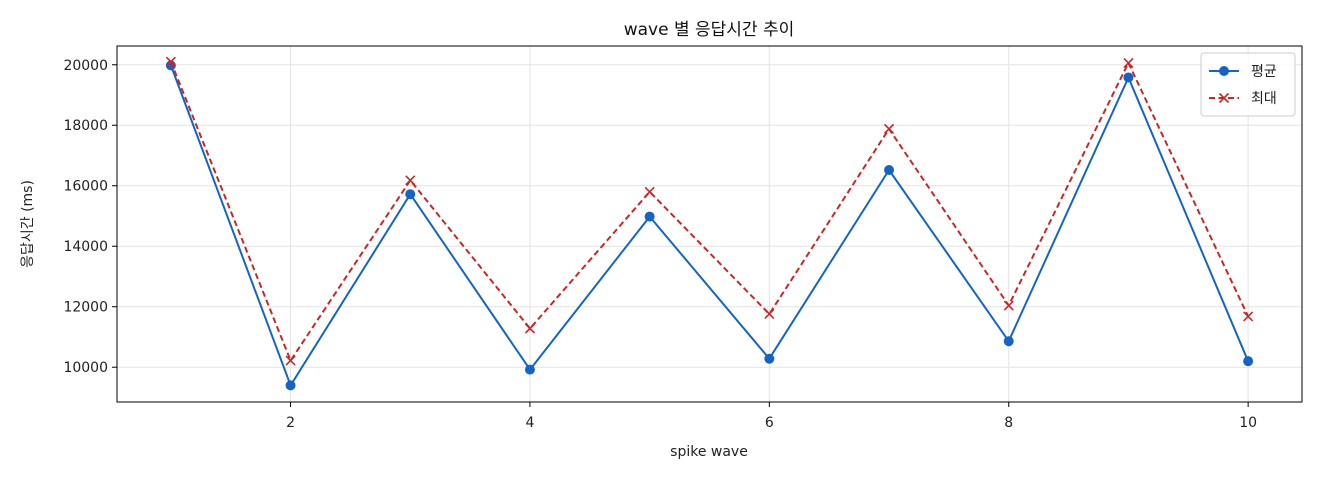 The width and height of the screenshot is (1320, 480). Describe the element at coordinates (28, 224) in the screenshot. I see `y-axis-title: 응답시간 (ms)` at that location.